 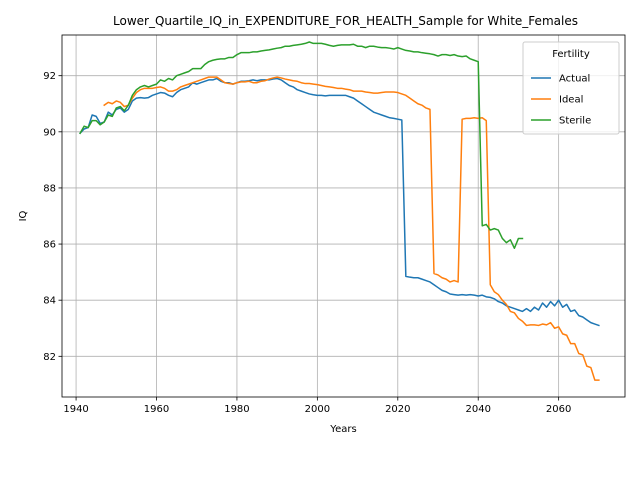 I want to click on x-tick-label: 1940, so click(x=75, y=409).